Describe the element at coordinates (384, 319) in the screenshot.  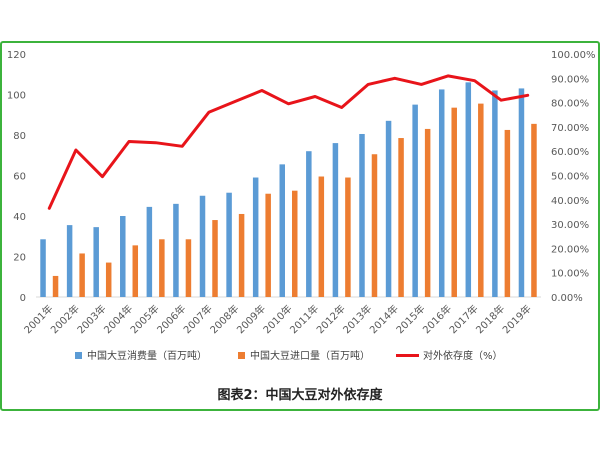
I see `x-tick-label: 2014年` at that location.